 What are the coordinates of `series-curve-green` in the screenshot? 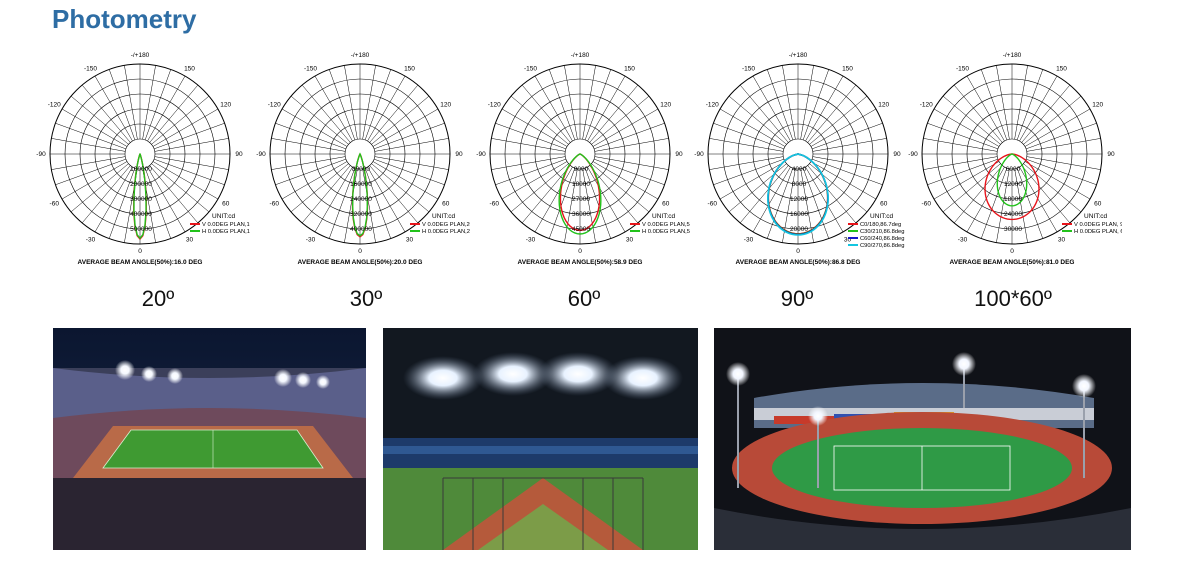 It's located at (140, 196).